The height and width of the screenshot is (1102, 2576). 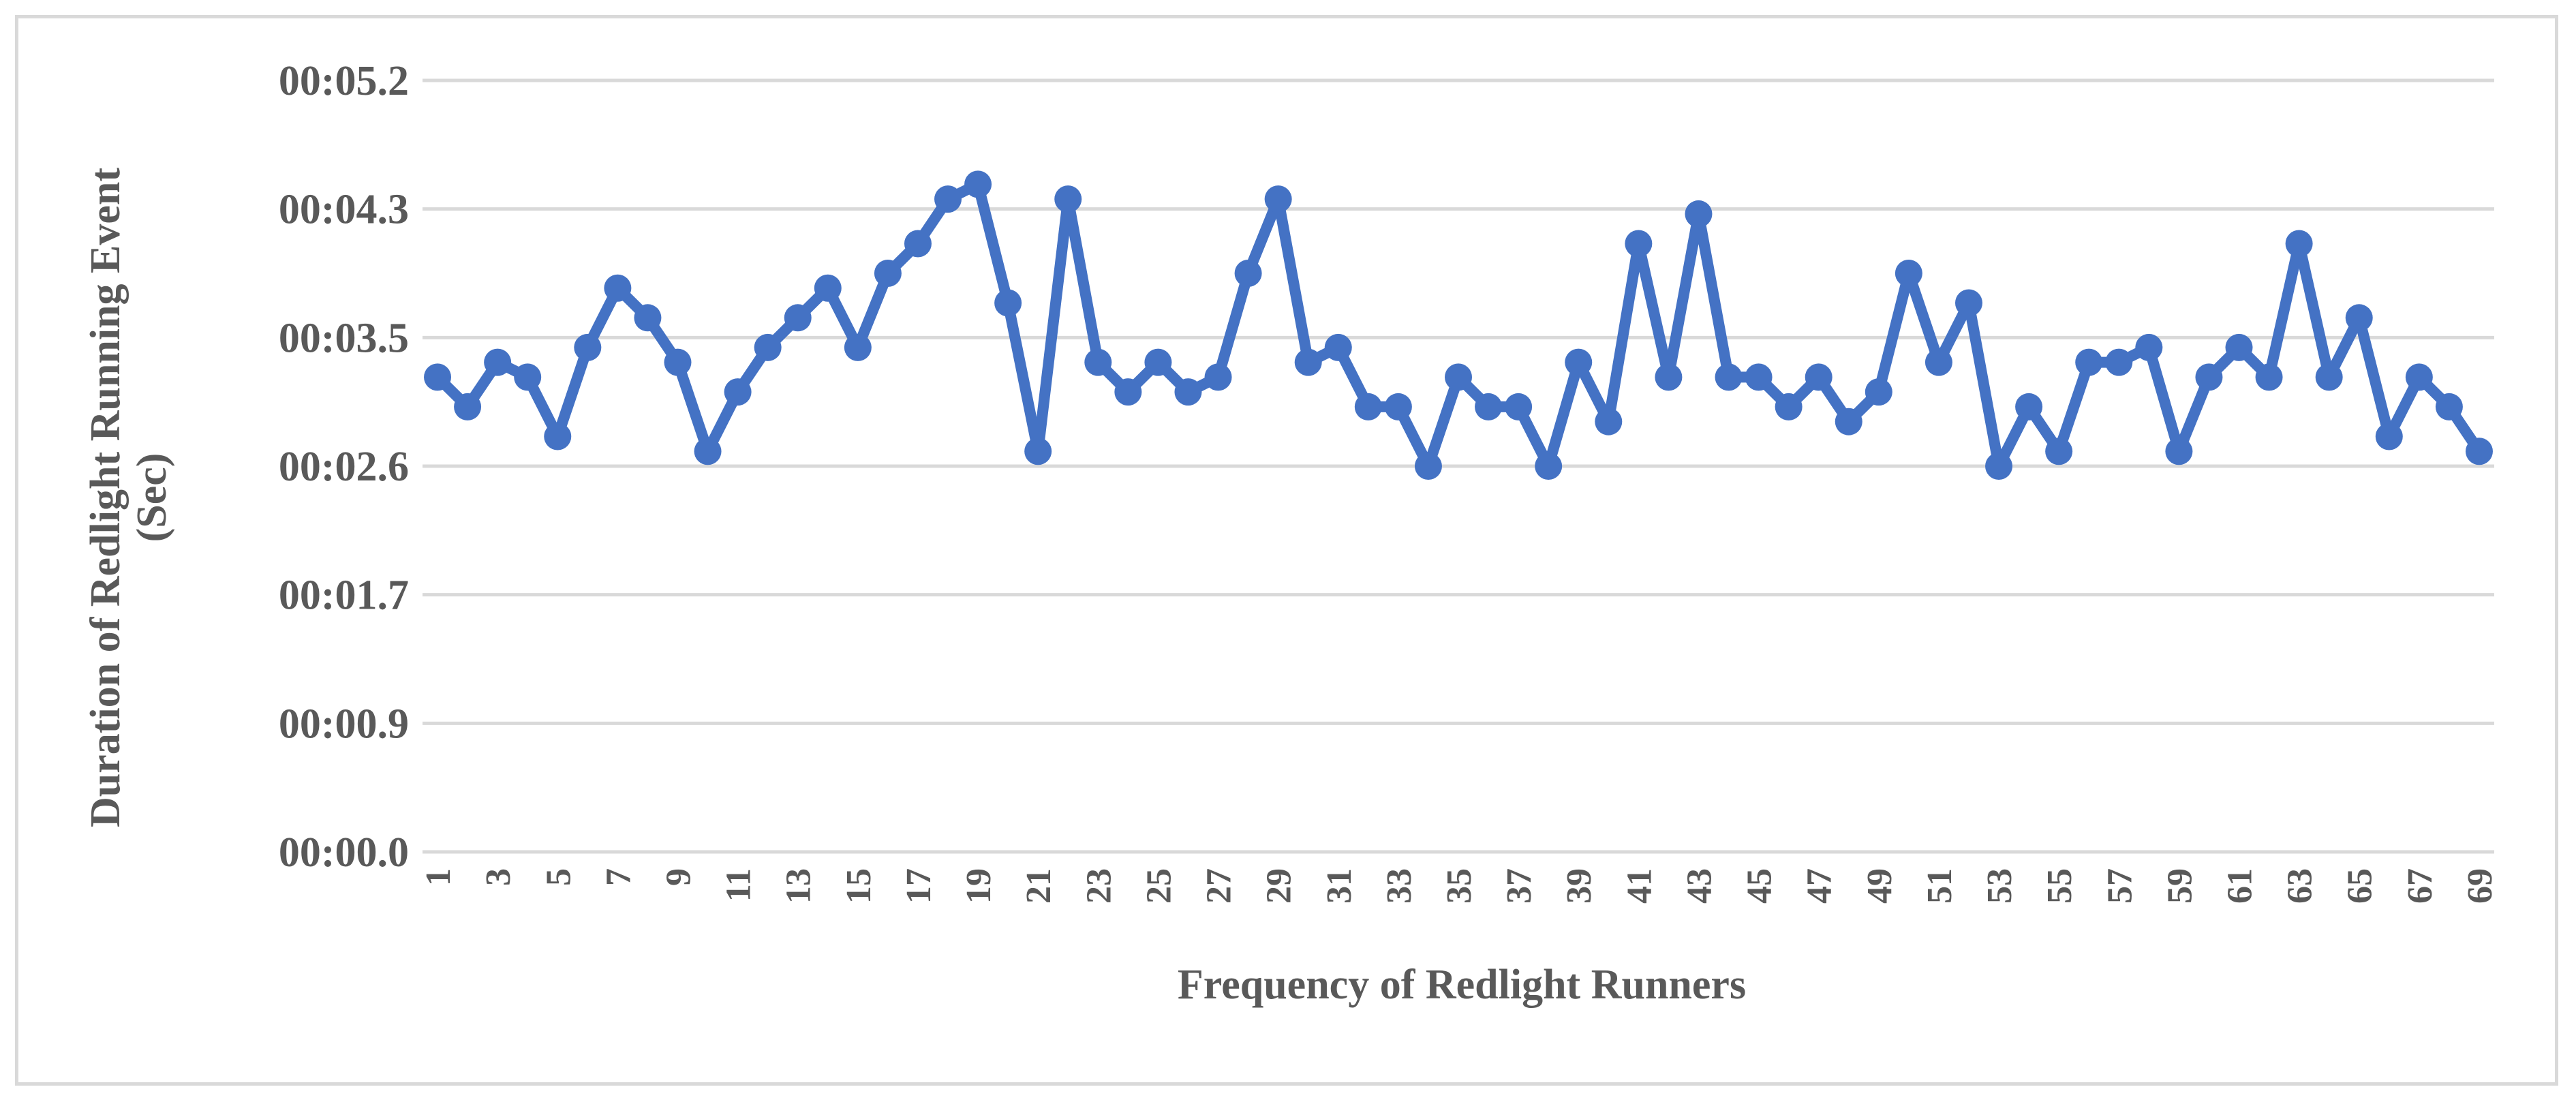 I want to click on x-tick-label: 3, so click(x=499, y=877).